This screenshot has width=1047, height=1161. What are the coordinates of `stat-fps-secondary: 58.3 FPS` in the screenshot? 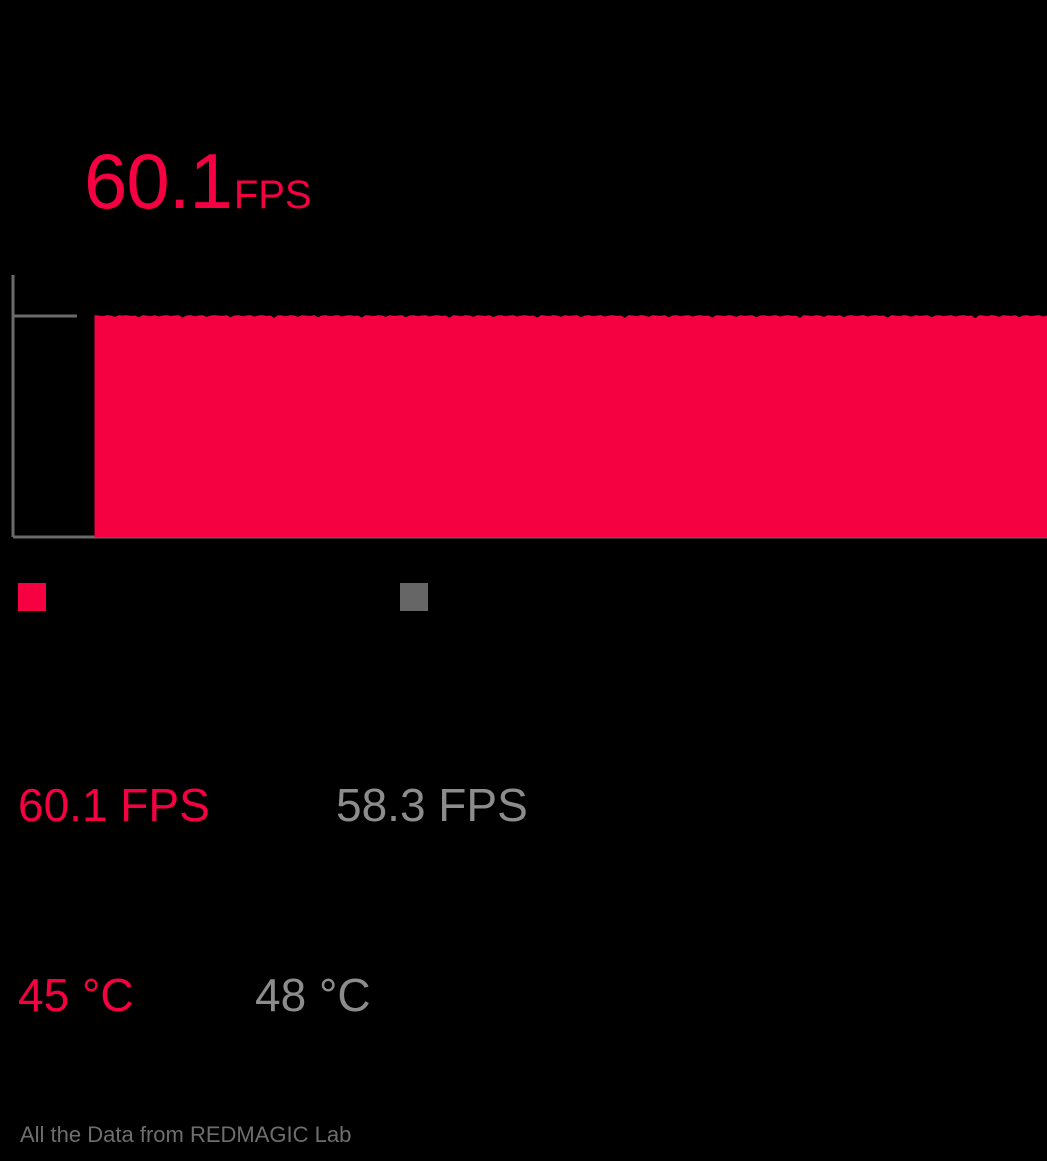 It's located at (432, 805).